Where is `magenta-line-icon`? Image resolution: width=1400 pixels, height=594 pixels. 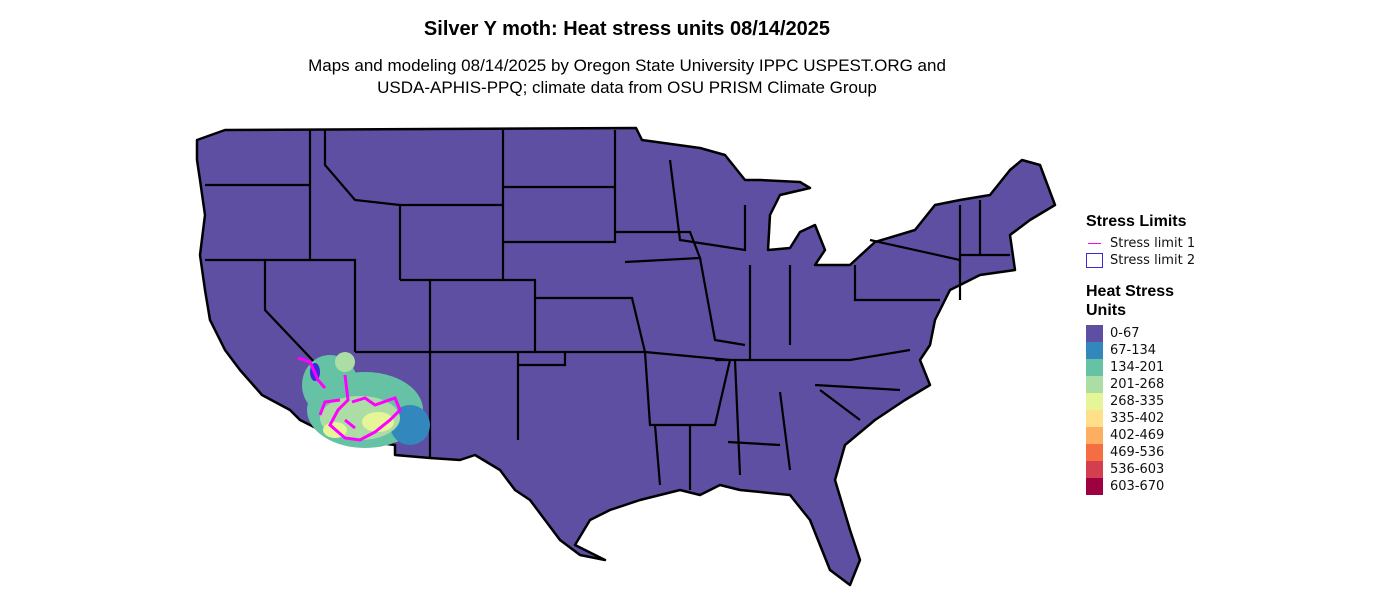
magenta-line-icon is located at coordinates (1094, 243).